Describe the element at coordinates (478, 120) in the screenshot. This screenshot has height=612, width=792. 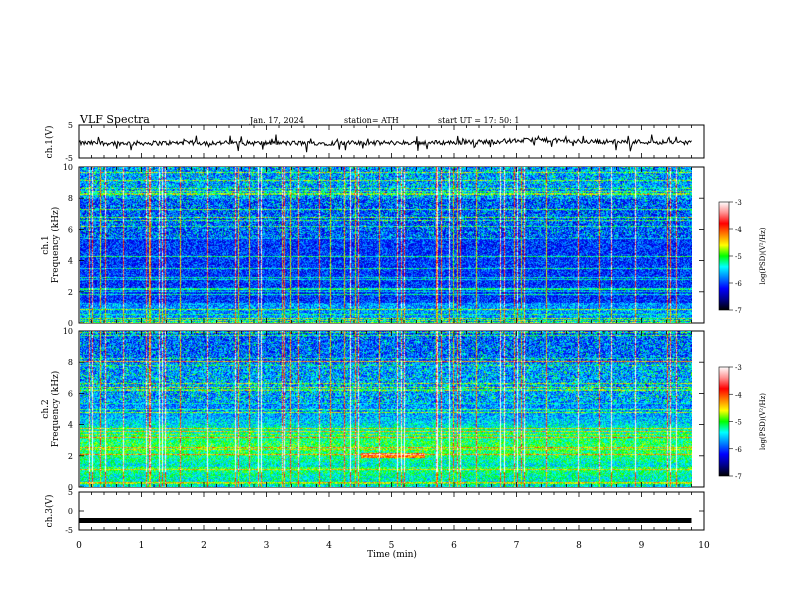
I see `start-time-label: start UT = 17: 50: 1` at that location.